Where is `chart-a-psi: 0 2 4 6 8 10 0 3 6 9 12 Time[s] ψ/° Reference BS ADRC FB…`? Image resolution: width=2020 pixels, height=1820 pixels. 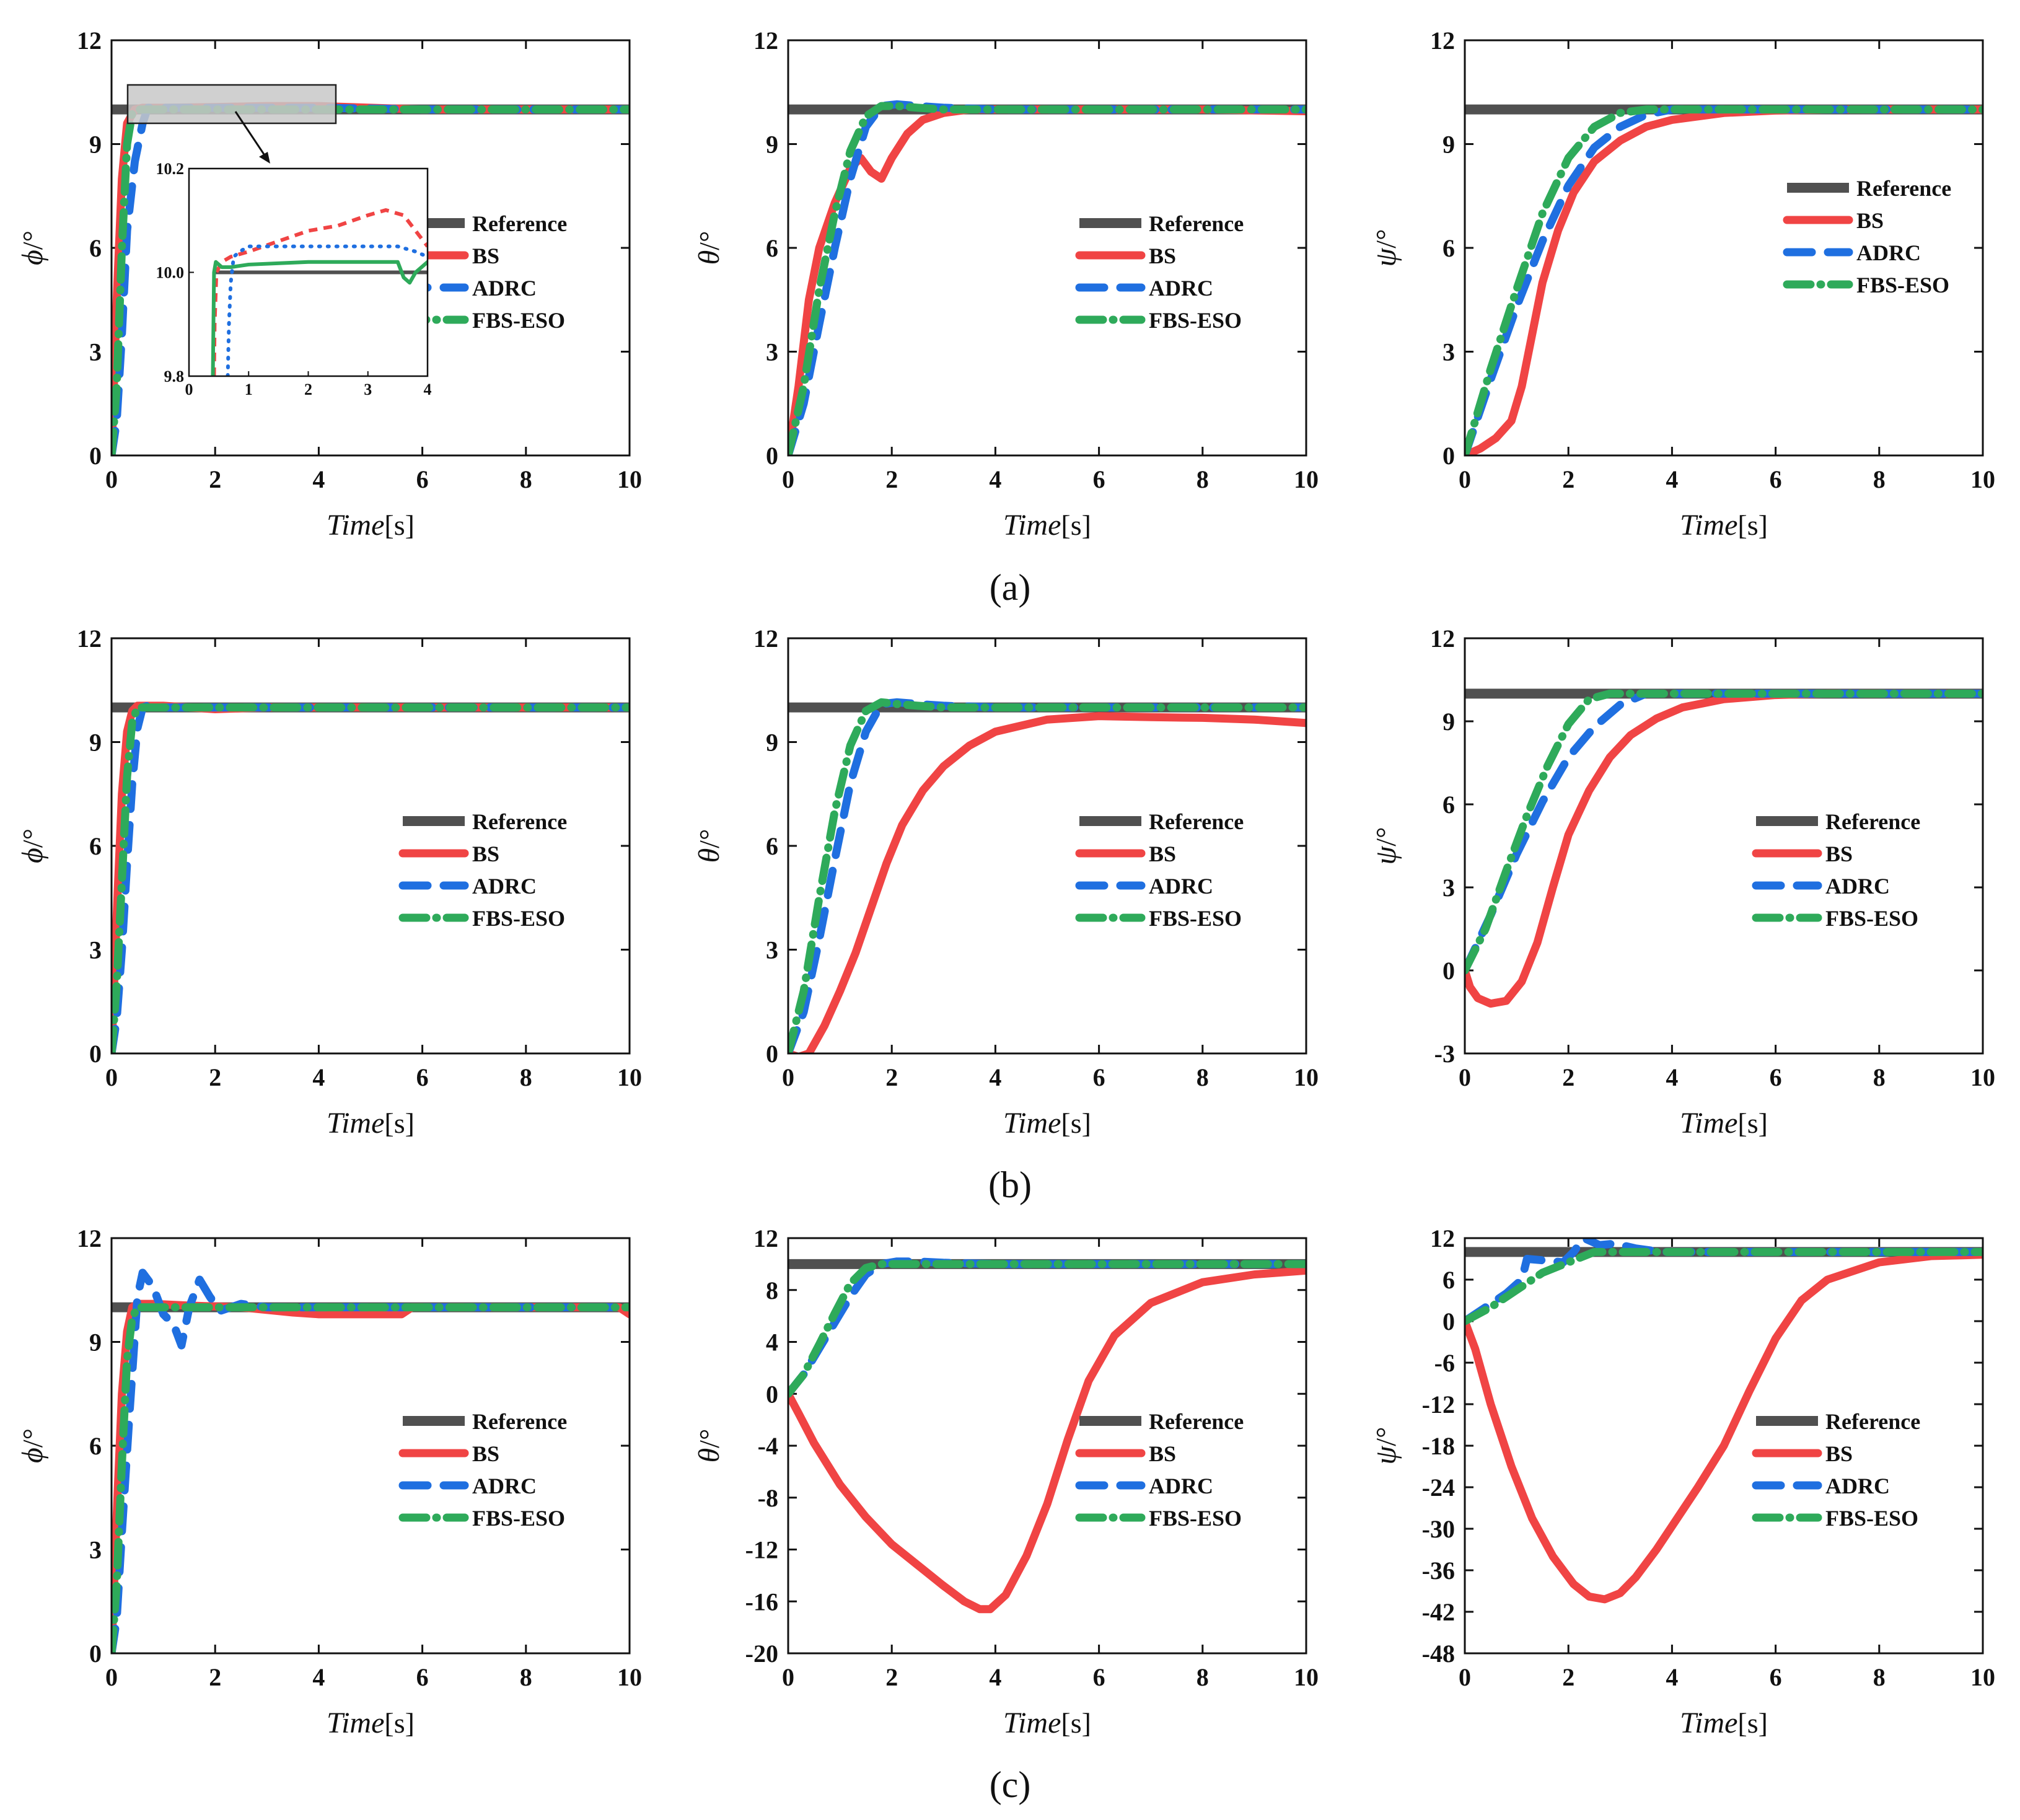 chart-a-psi: 0 2 4 6 8 10 0 3 6 9 12 Time[s] ψ/° Reference BS ADRC FB… is located at coordinates (1682, 284).